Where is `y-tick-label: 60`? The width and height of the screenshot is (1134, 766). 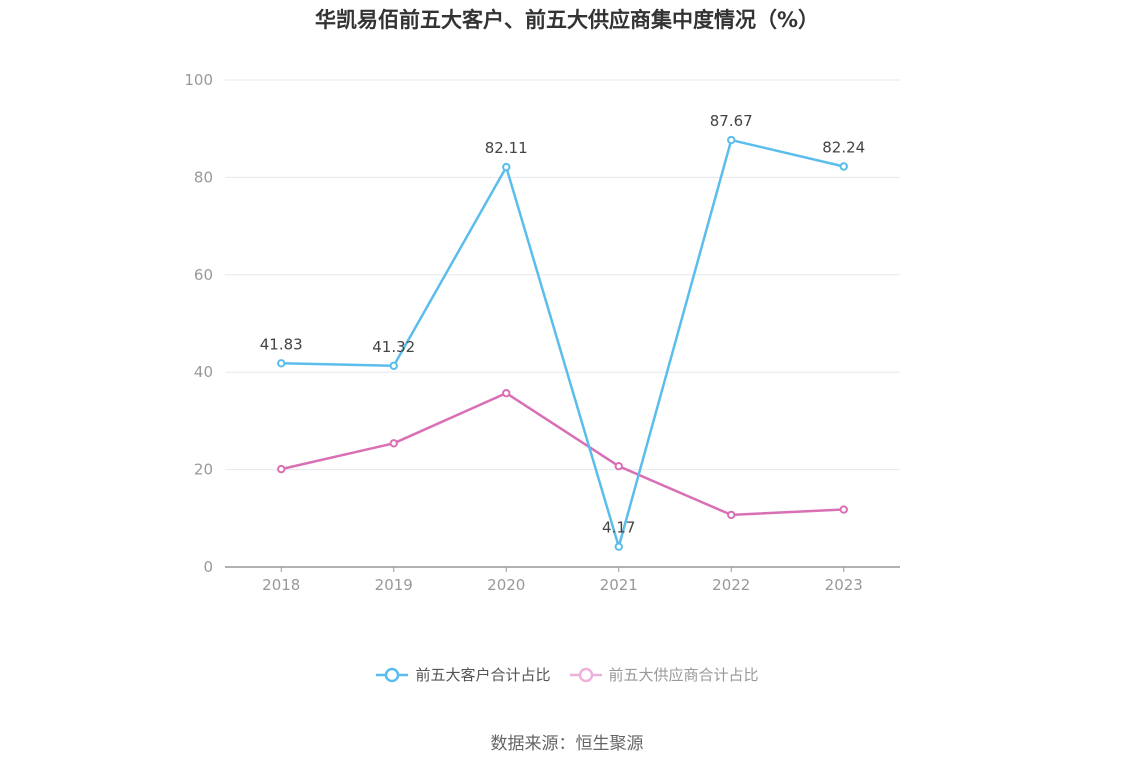 y-tick-label: 60 is located at coordinates (203, 275).